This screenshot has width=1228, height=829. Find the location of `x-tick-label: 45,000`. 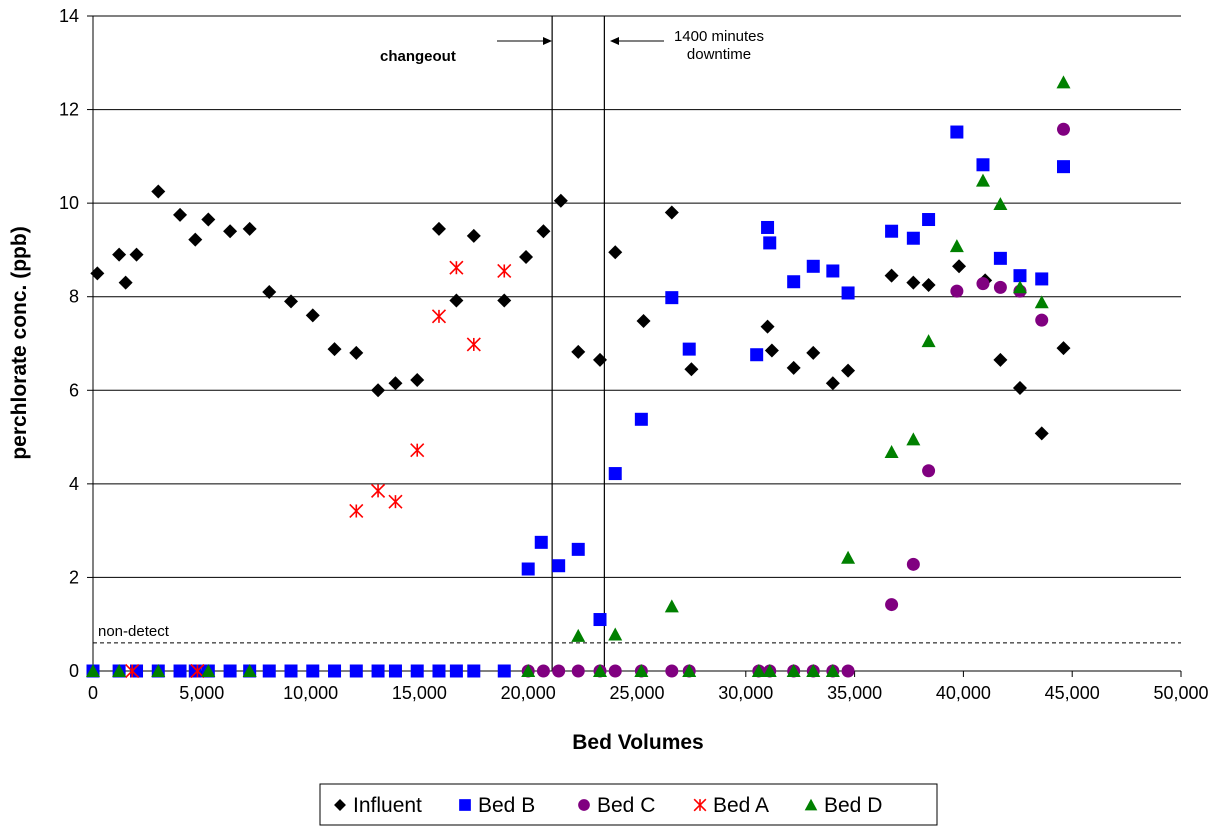

x-tick-label: 45,000 is located at coordinates (1072, 693).